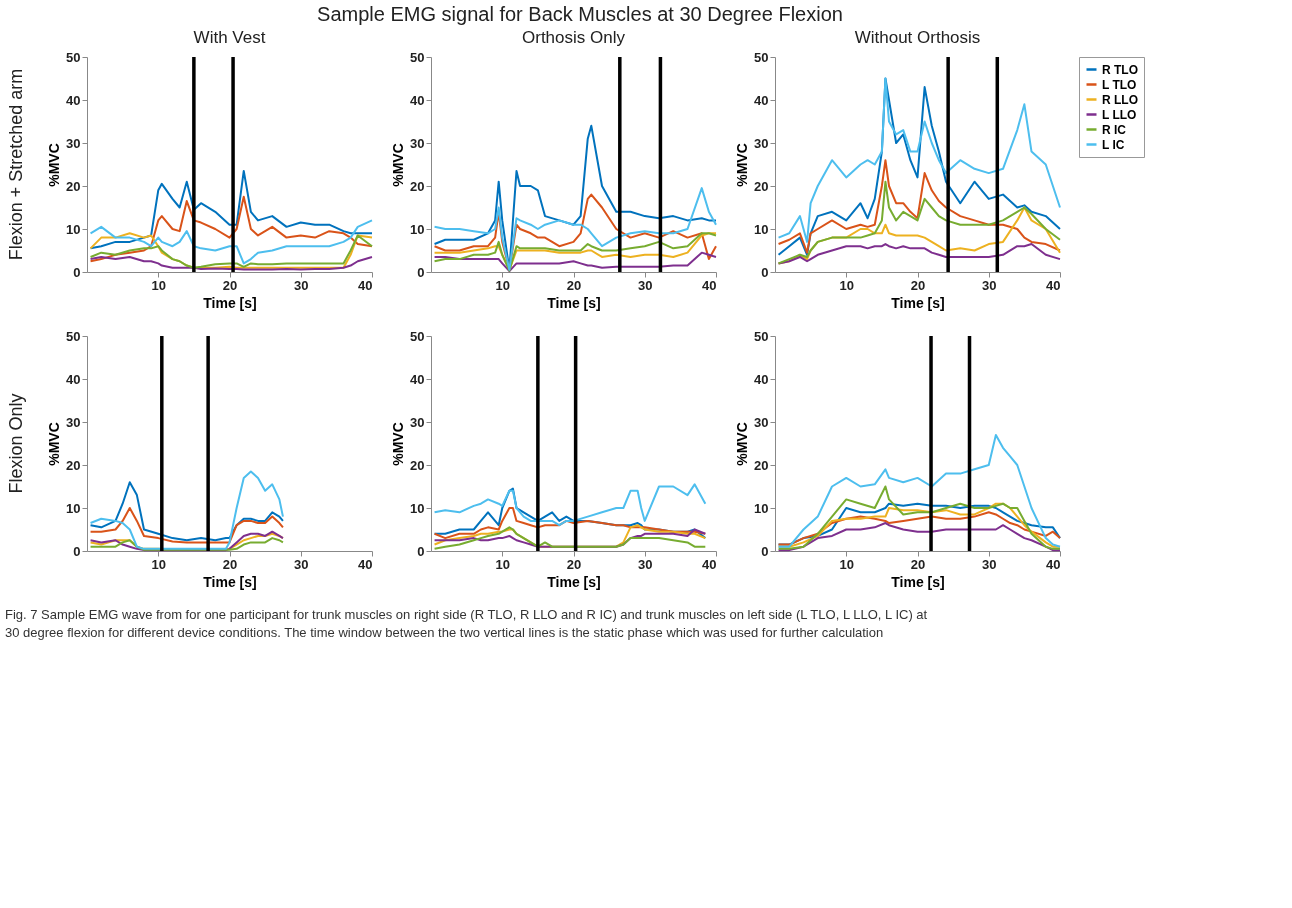 This screenshot has height=908, width=1292. I want to click on legend-label: R IC, so click(1114, 129).